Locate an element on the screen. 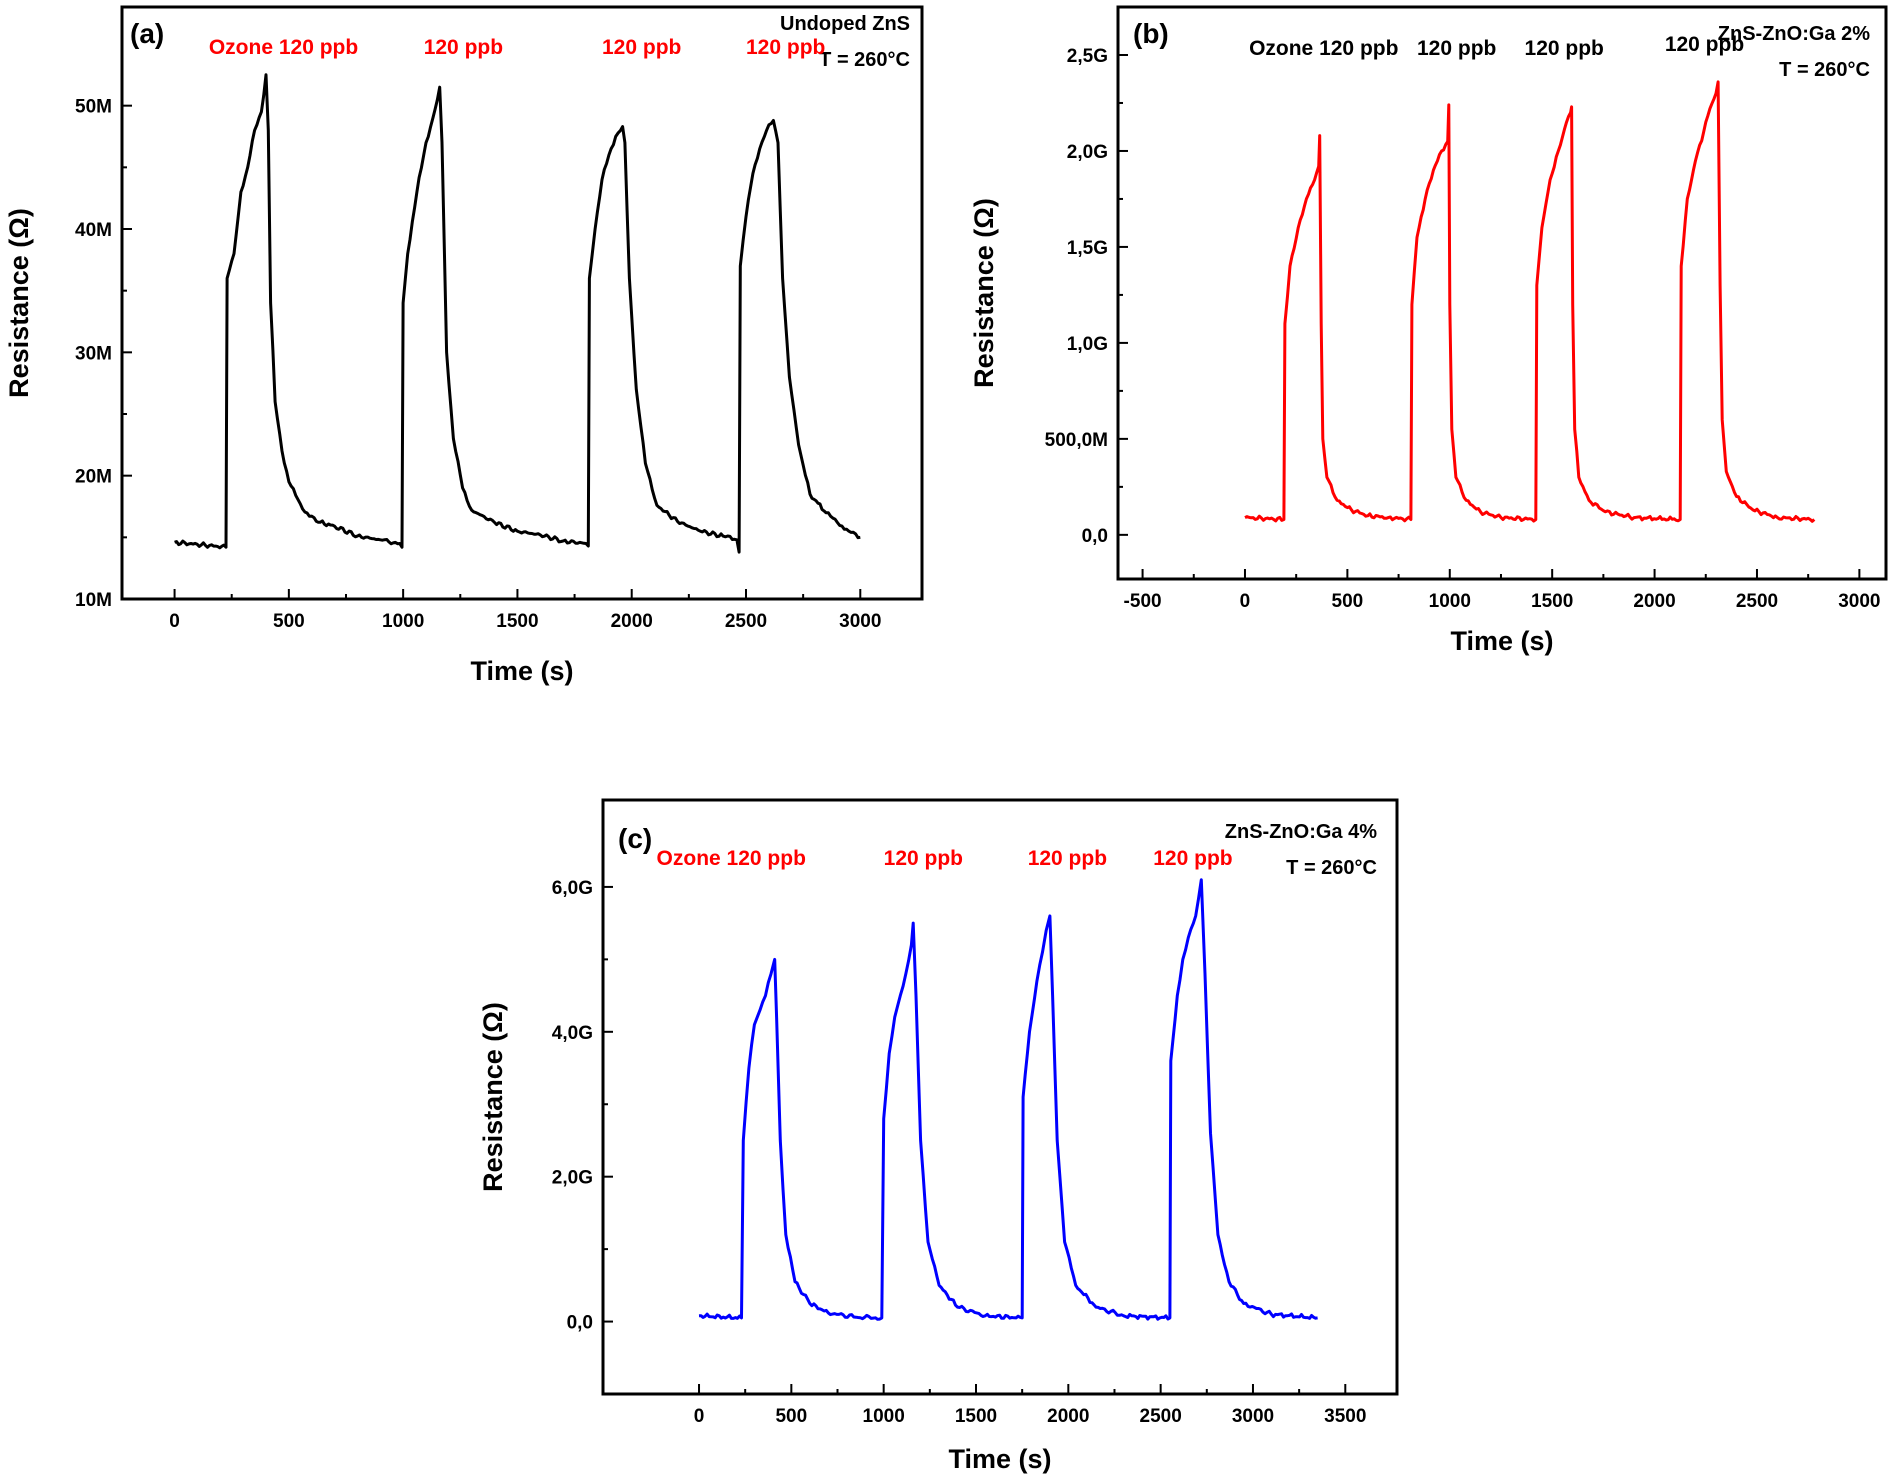 The width and height of the screenshot is (1890, 1477). x-tick-label-b: 0 is located at coordinates (1245, 601).